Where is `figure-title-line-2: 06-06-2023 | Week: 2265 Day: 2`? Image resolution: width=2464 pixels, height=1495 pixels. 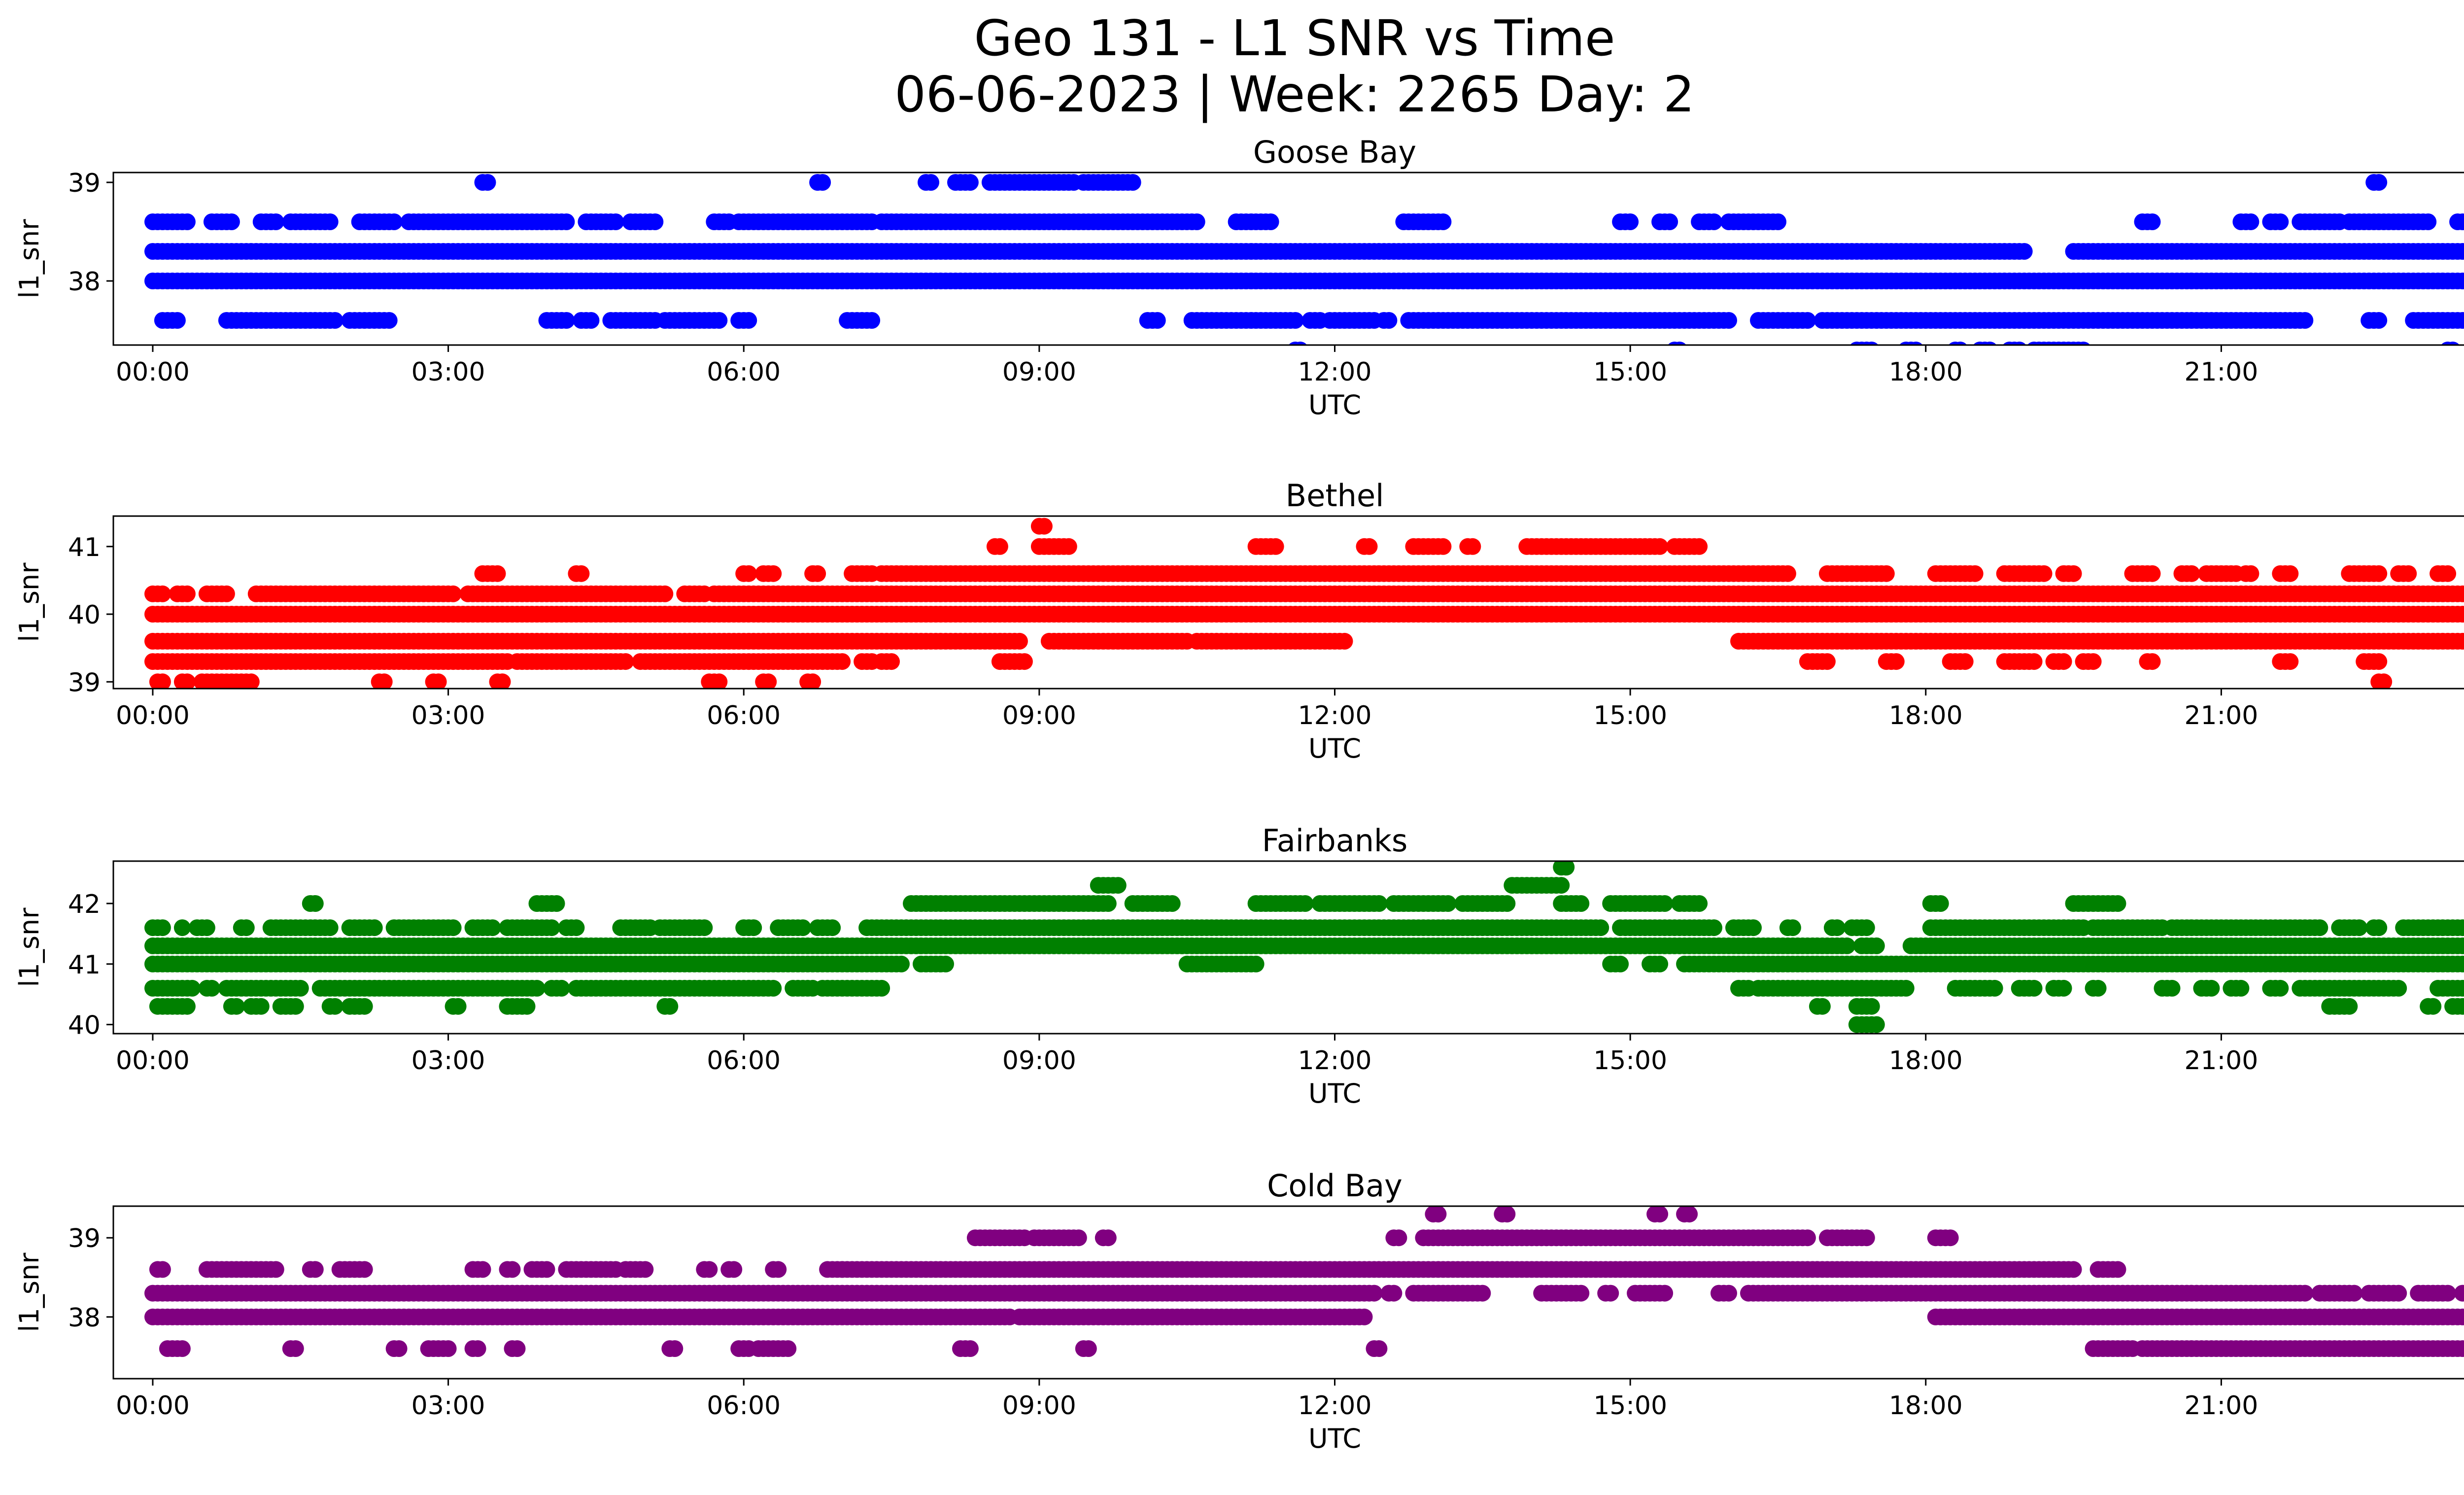 figure-title-line-2: 06-06-2023 | Week: 2265 Day: 2 is located at coordinates (1294, 94).